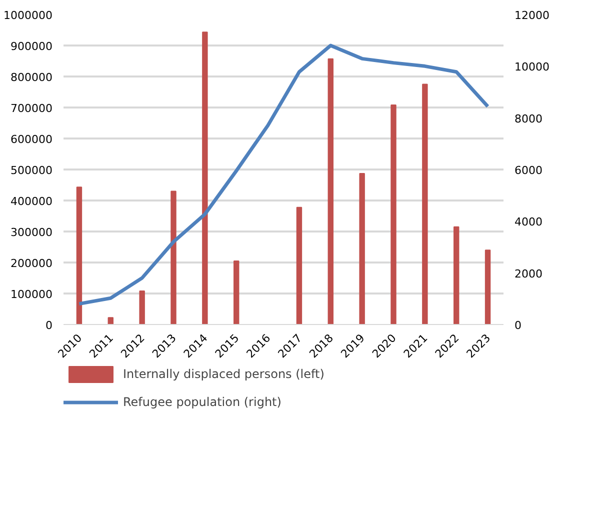 The width and height of the screenshot is (607, 508). I want to click on y2-tick-label: 12000, so click(532, 15).